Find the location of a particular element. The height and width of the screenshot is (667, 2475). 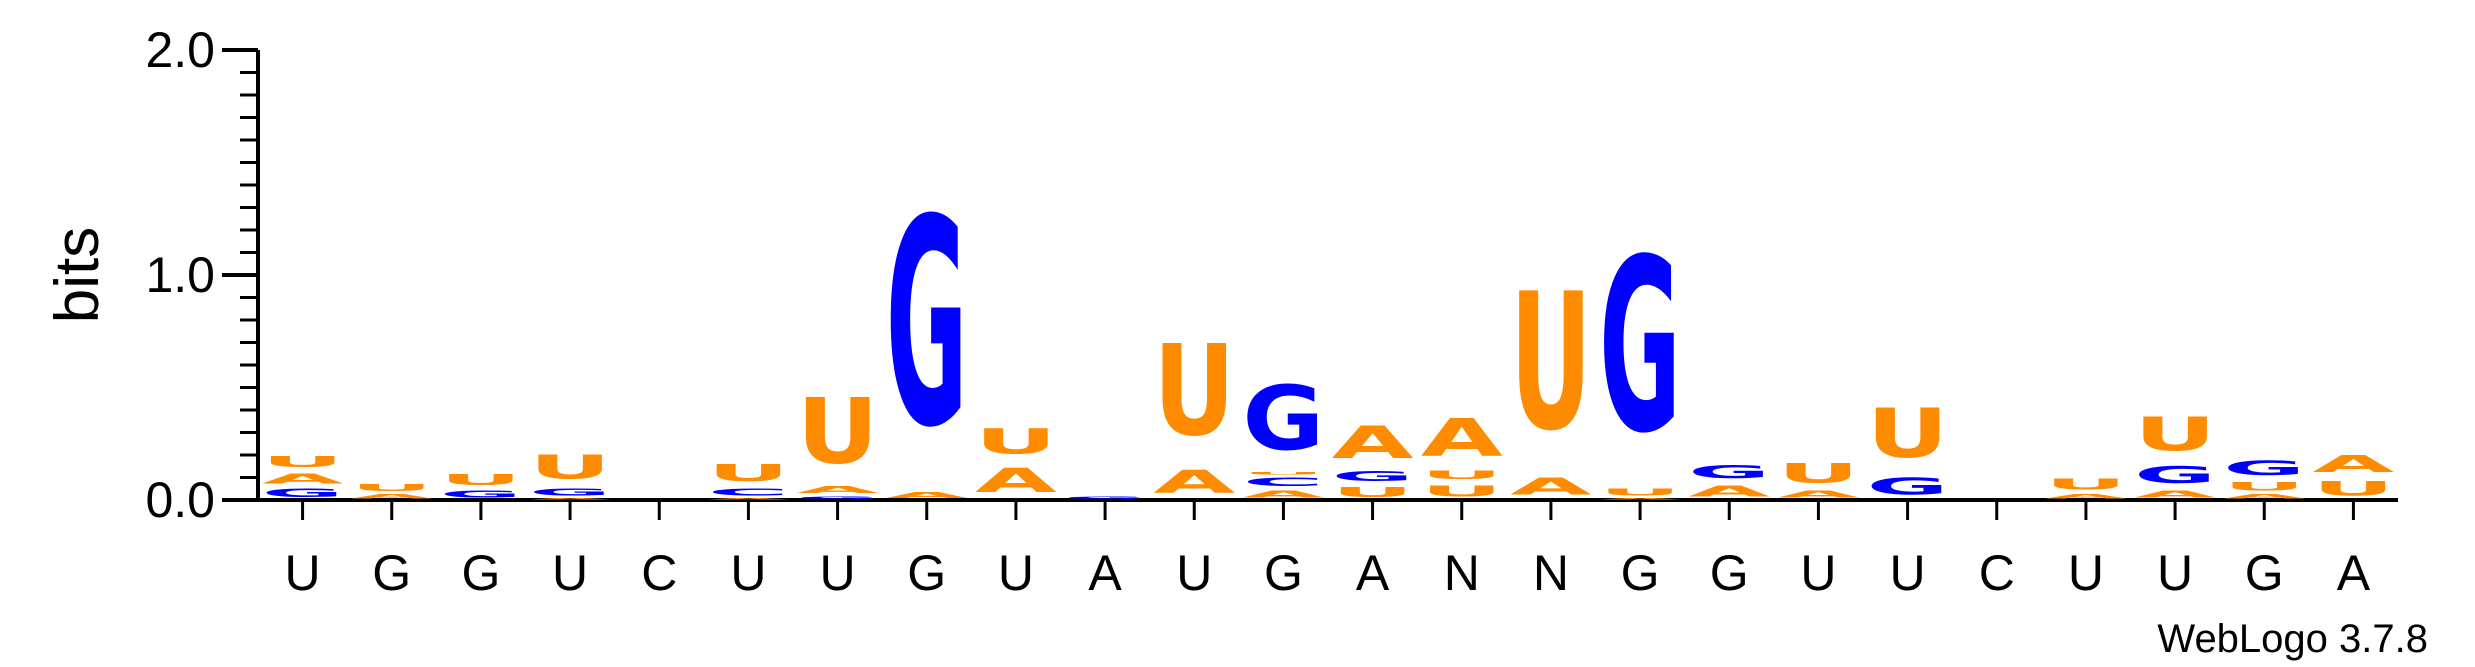

y-axis-label: bits is located at coordinates (77, 275).